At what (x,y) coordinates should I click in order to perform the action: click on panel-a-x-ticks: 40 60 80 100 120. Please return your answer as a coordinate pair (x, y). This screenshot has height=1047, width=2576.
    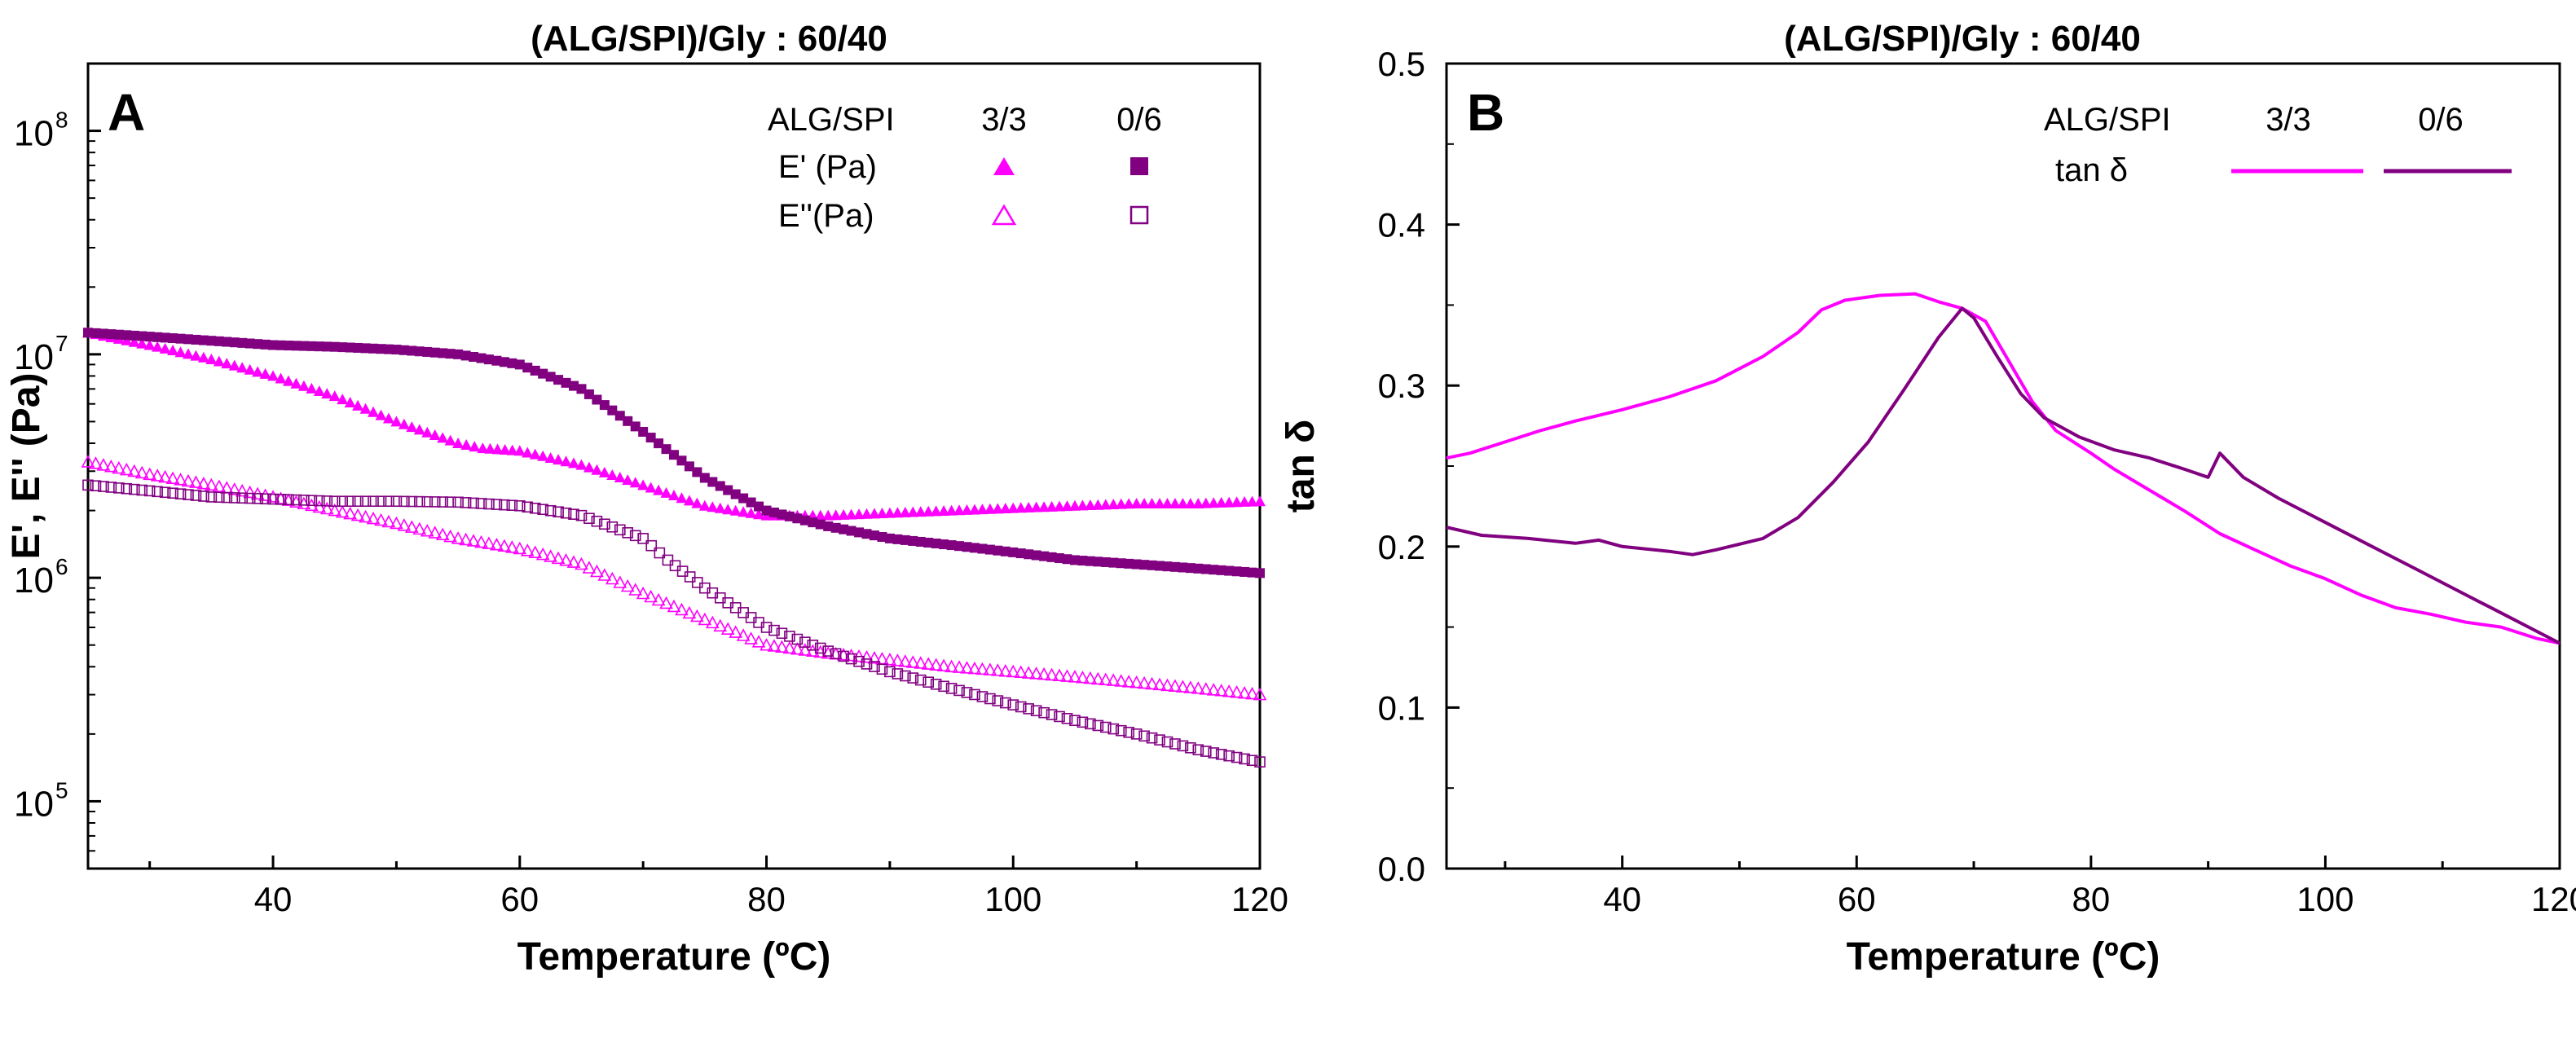
    Looking at the image, I should click on (718, 887).